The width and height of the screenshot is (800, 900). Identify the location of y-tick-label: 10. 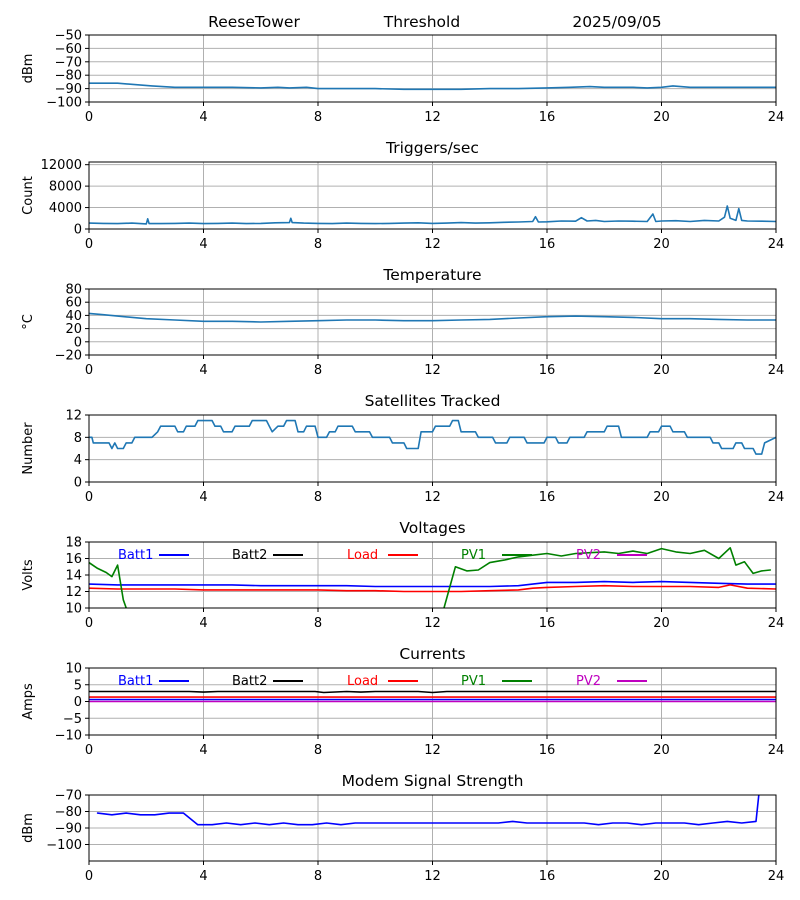
(73, 669).